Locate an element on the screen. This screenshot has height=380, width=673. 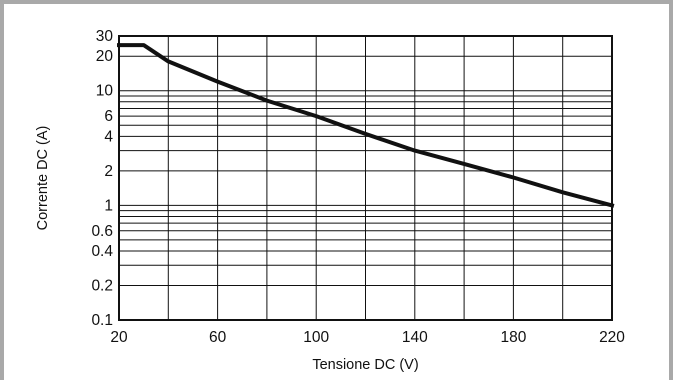
y-tick-label: 20 is located at coordinates (105, 56).